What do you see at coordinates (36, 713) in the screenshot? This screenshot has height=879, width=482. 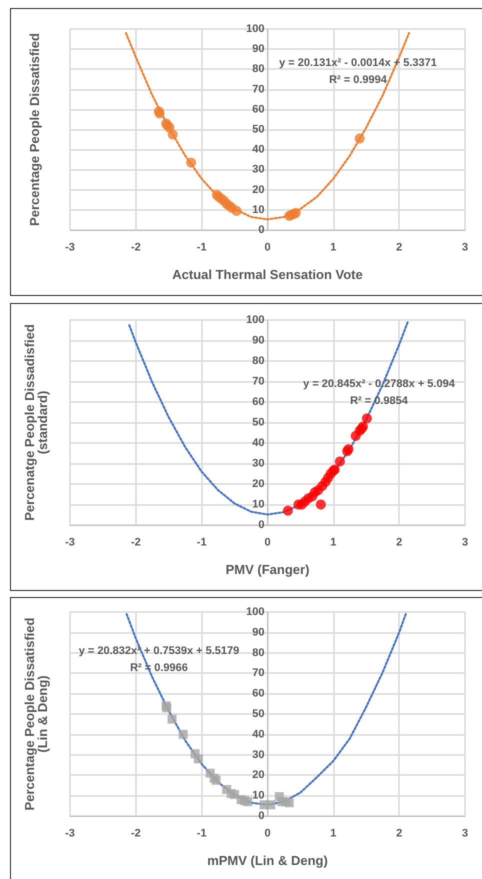 I see `y-axis-title: Percentage People Dissatisfied (Lin & Deng)` at bounding box center [36, 713].